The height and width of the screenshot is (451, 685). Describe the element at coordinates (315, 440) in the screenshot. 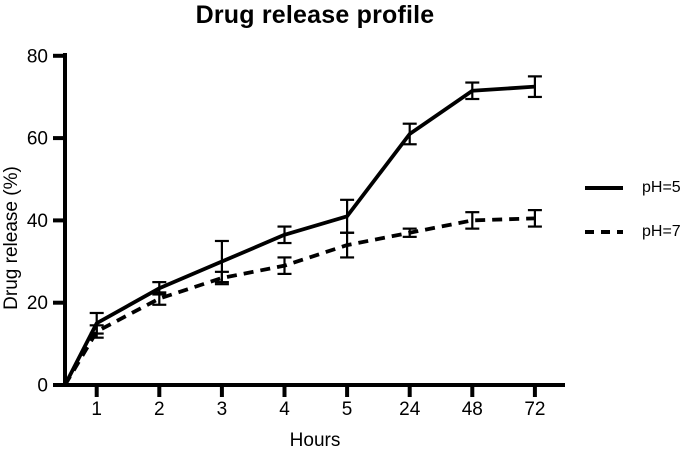

I see `x-axis-label: Hours` at that location.